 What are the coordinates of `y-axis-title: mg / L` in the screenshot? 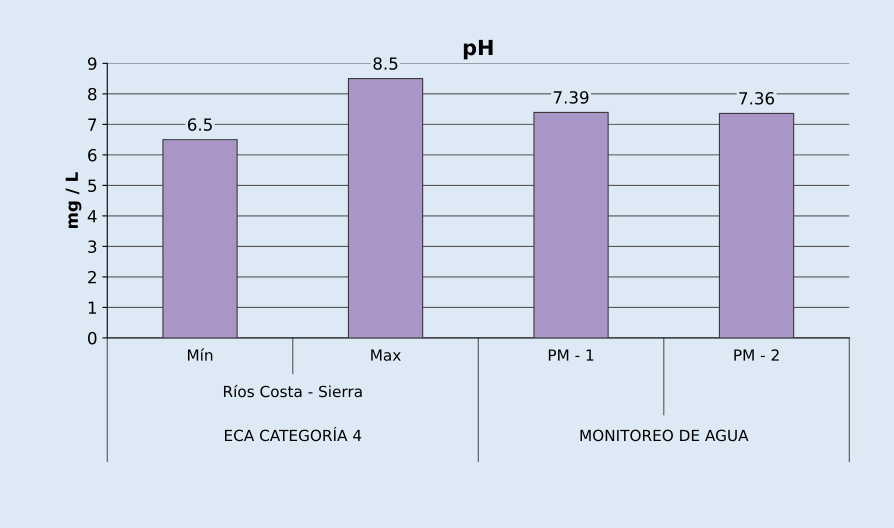 It's located at (74, 200).